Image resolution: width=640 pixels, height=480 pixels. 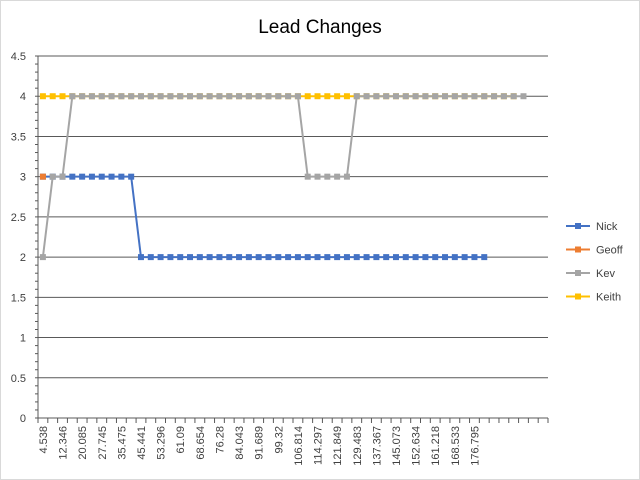 I want to click on chart-title: Lead Changes, so click(x=320, y=27).